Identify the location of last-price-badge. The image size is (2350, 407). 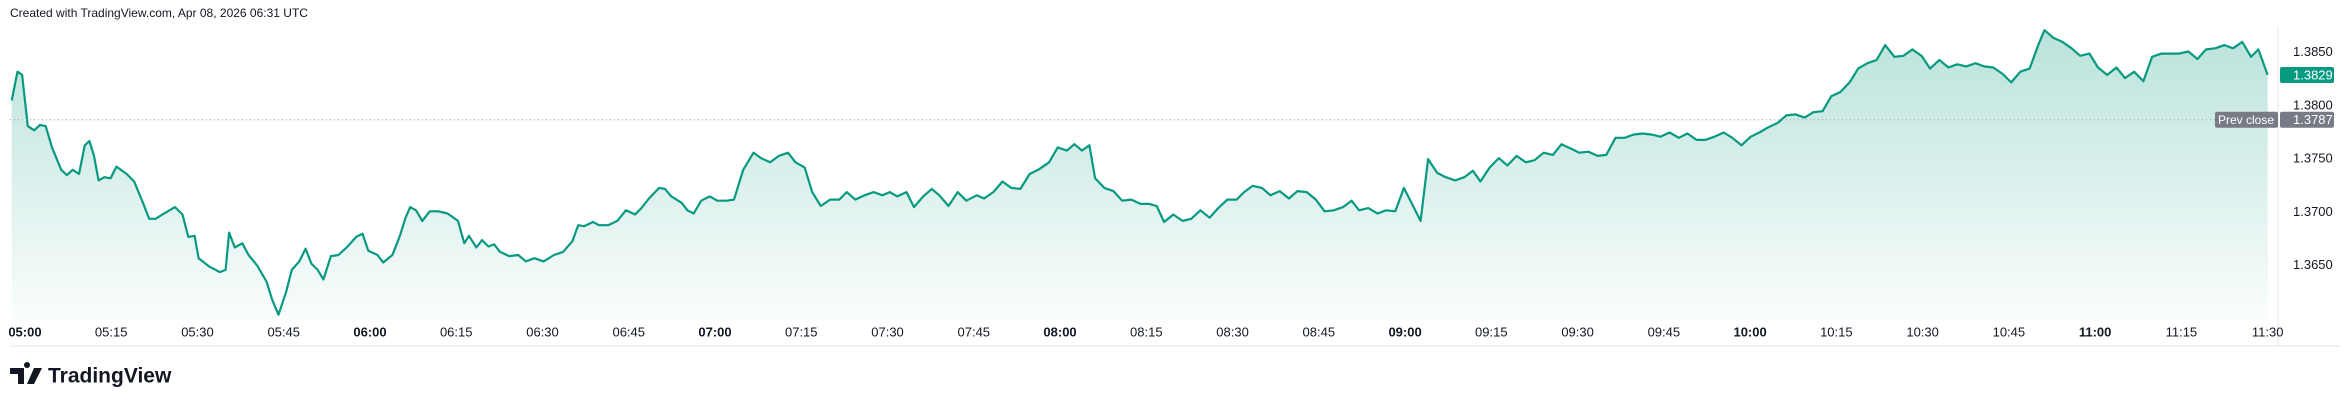
(2307, 74).